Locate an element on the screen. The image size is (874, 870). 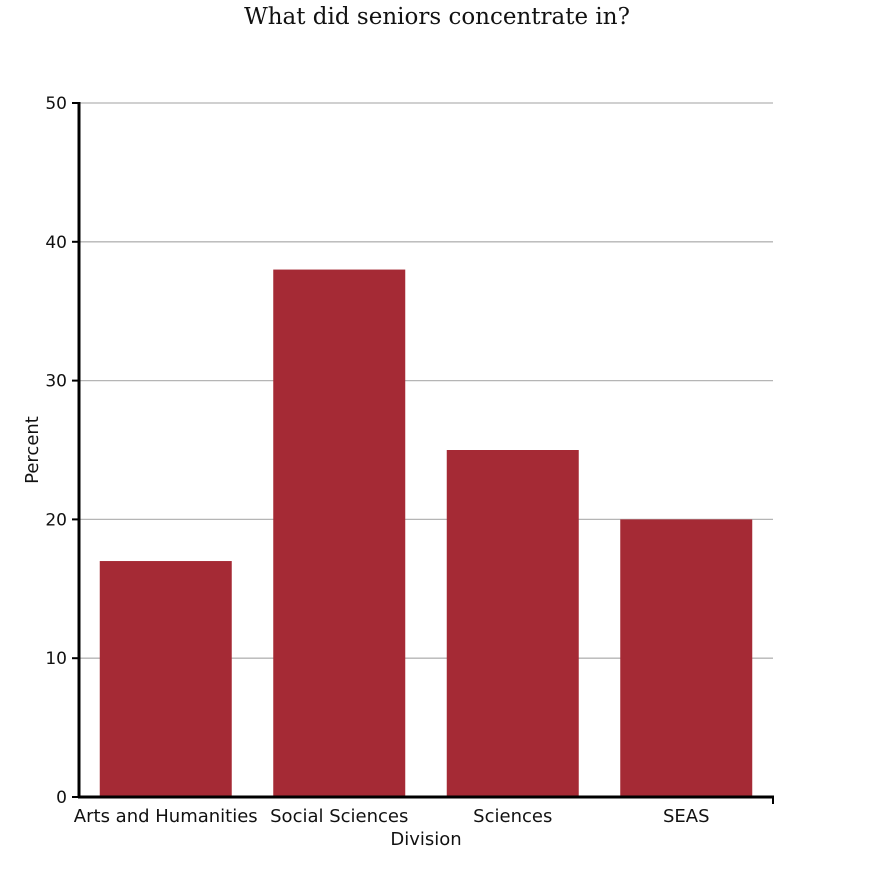
y-tick-label: 20 is located at coordinates (56, 520).